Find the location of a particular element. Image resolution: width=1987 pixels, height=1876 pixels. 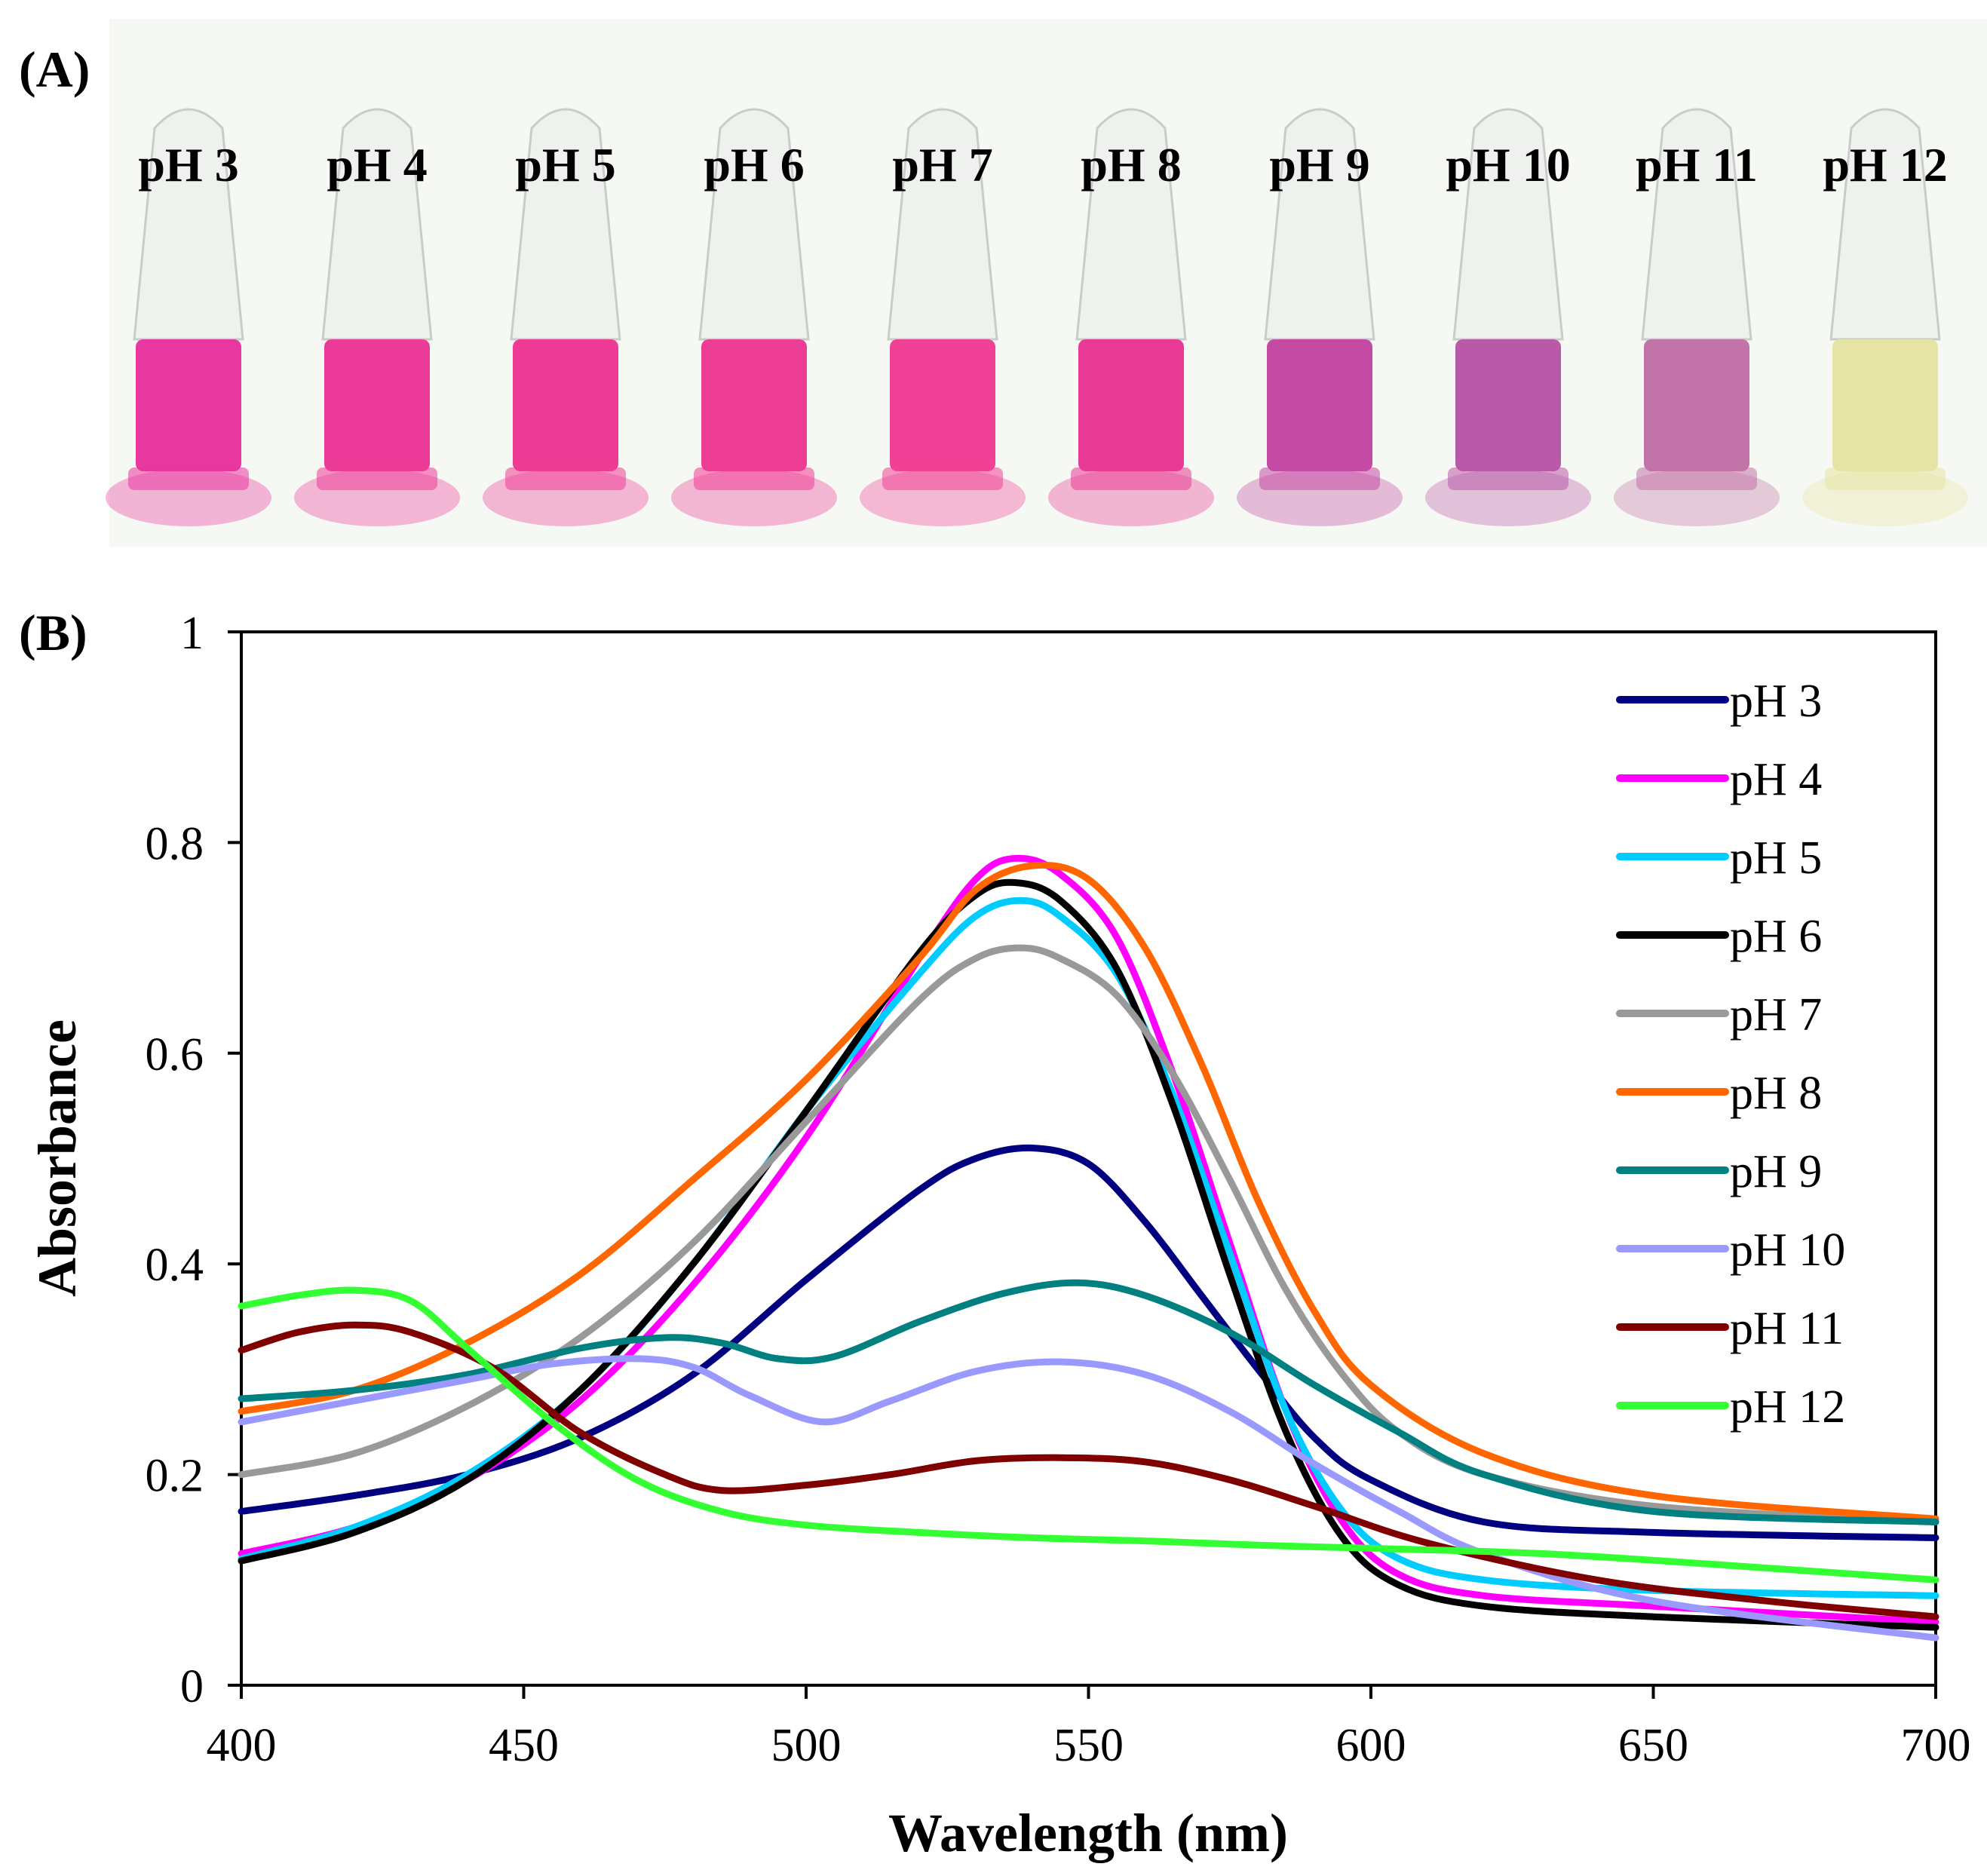

tube-label: pH 5 is located at coordinates (565, 165).